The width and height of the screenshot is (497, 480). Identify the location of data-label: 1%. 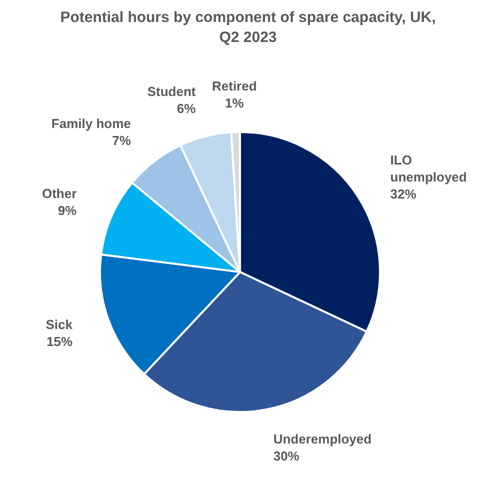
(234, 103).